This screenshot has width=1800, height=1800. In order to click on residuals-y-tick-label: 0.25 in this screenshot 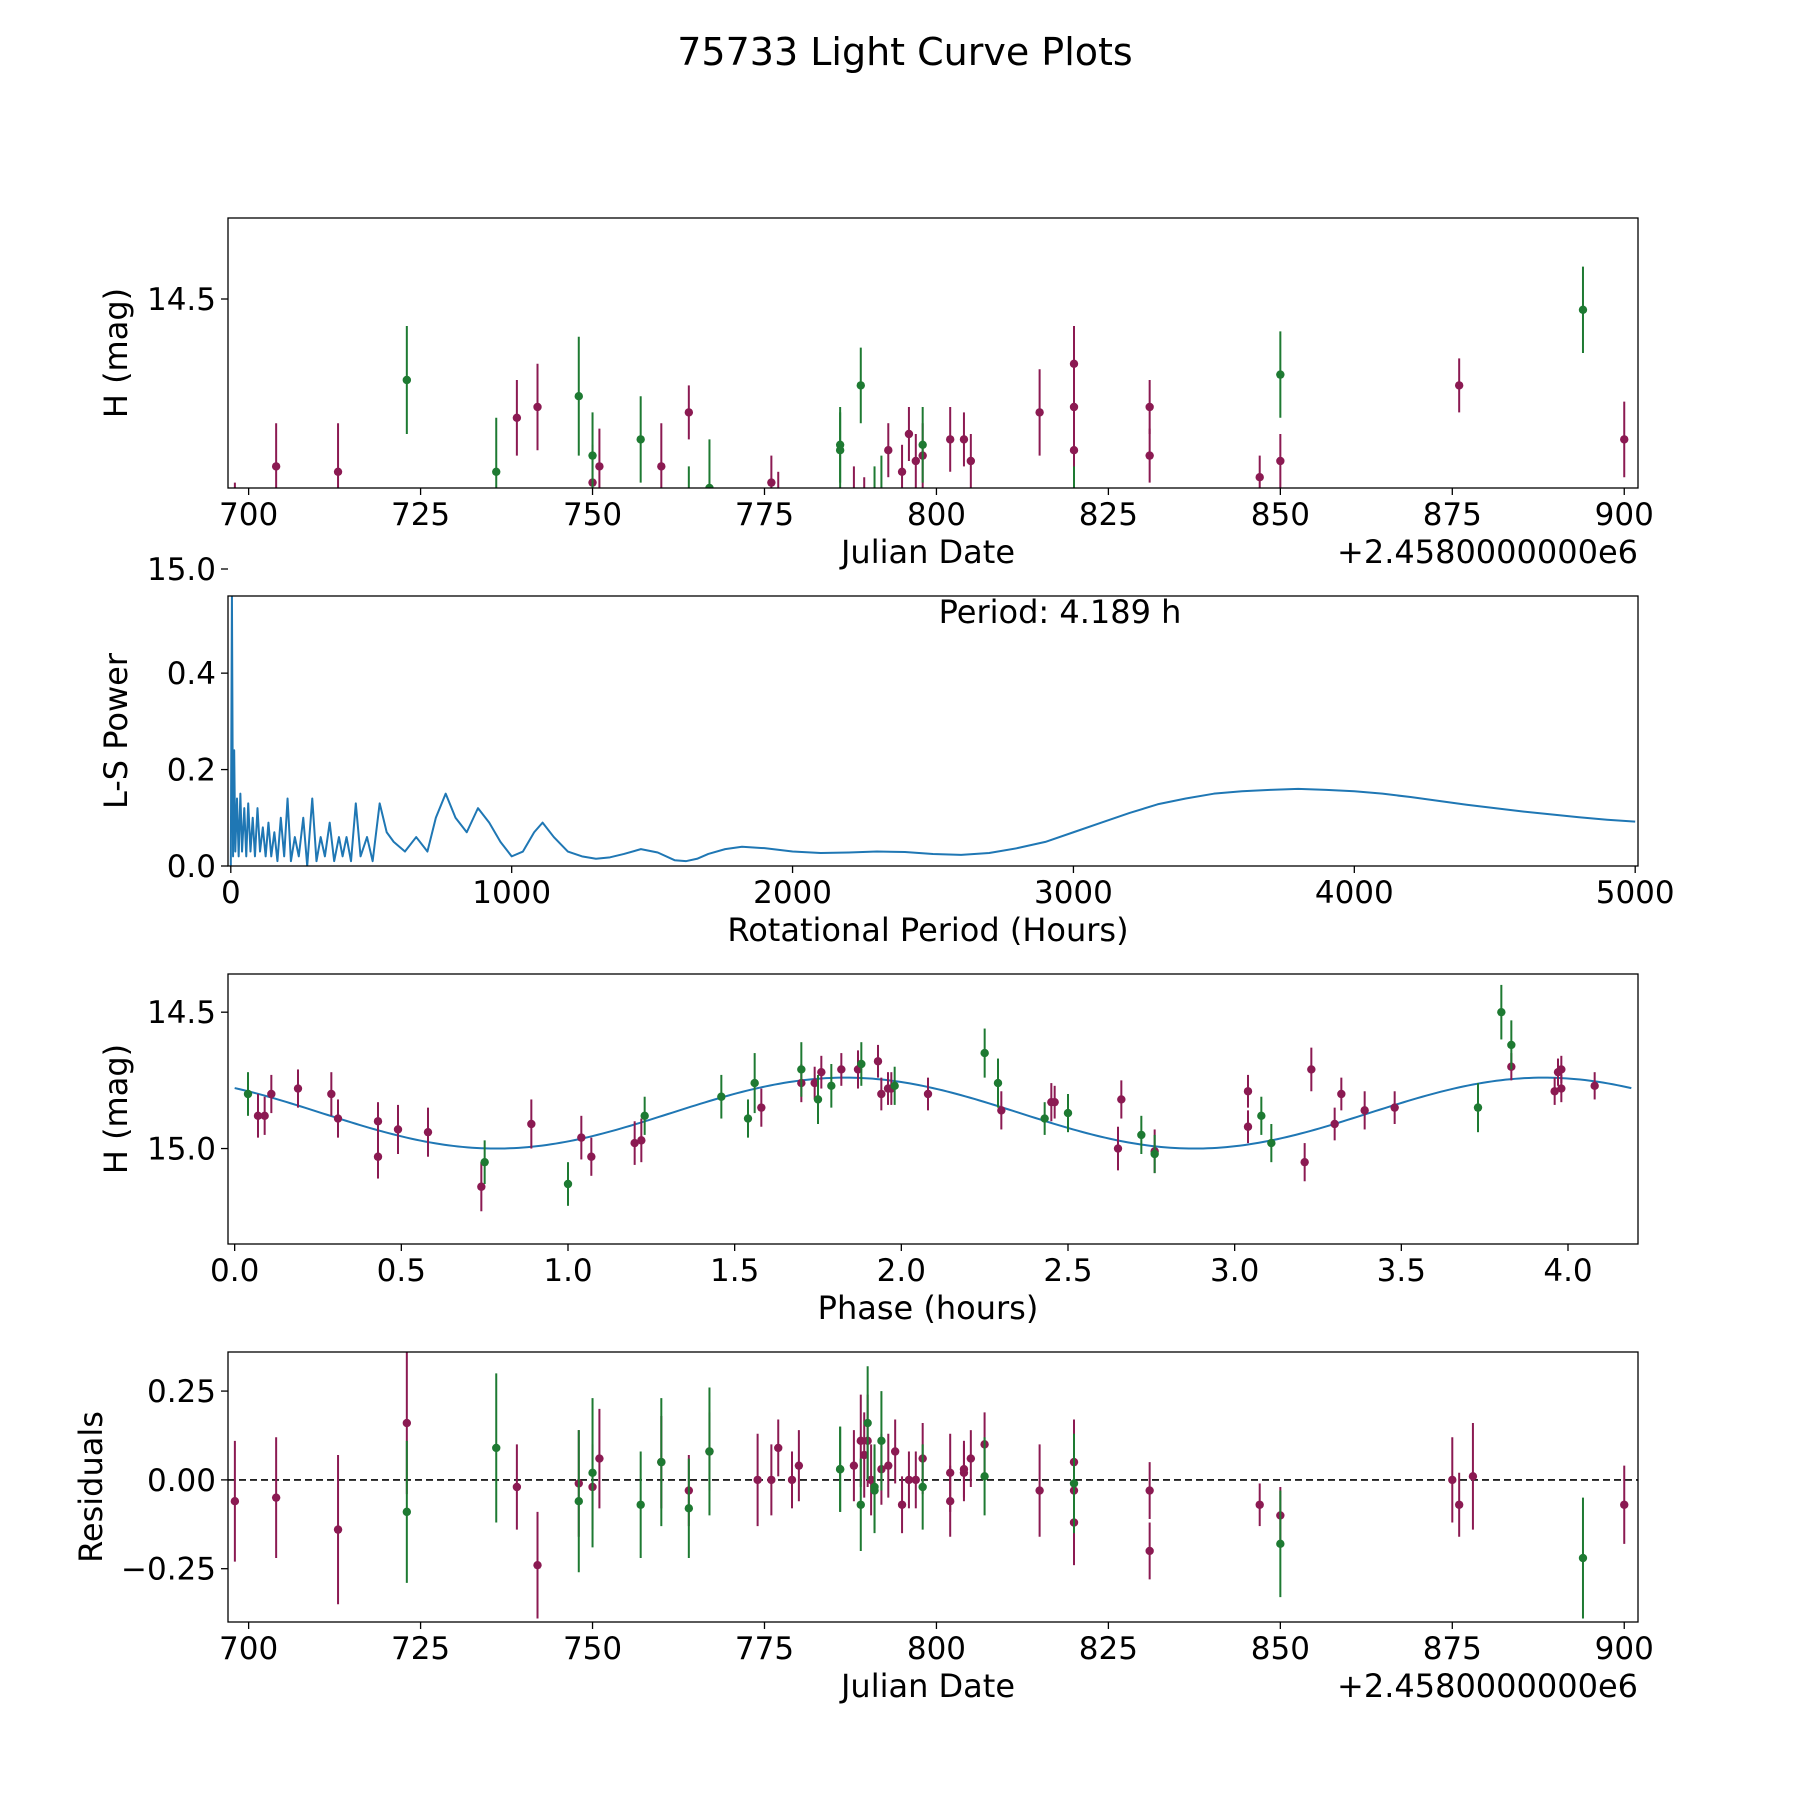, I will do `click(181, 1392)`.